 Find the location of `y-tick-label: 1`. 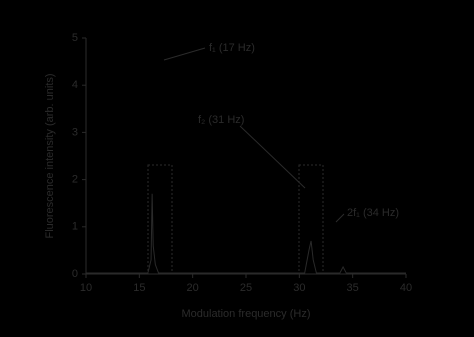

y-tick-label: 1 is located at coordinates (75, 227).